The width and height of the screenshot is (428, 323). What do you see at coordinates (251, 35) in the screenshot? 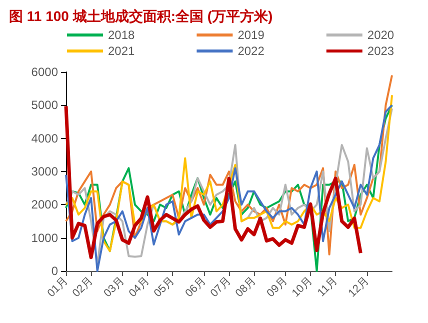
I see `legend-label: 2019` at bounding box center [251, 35].